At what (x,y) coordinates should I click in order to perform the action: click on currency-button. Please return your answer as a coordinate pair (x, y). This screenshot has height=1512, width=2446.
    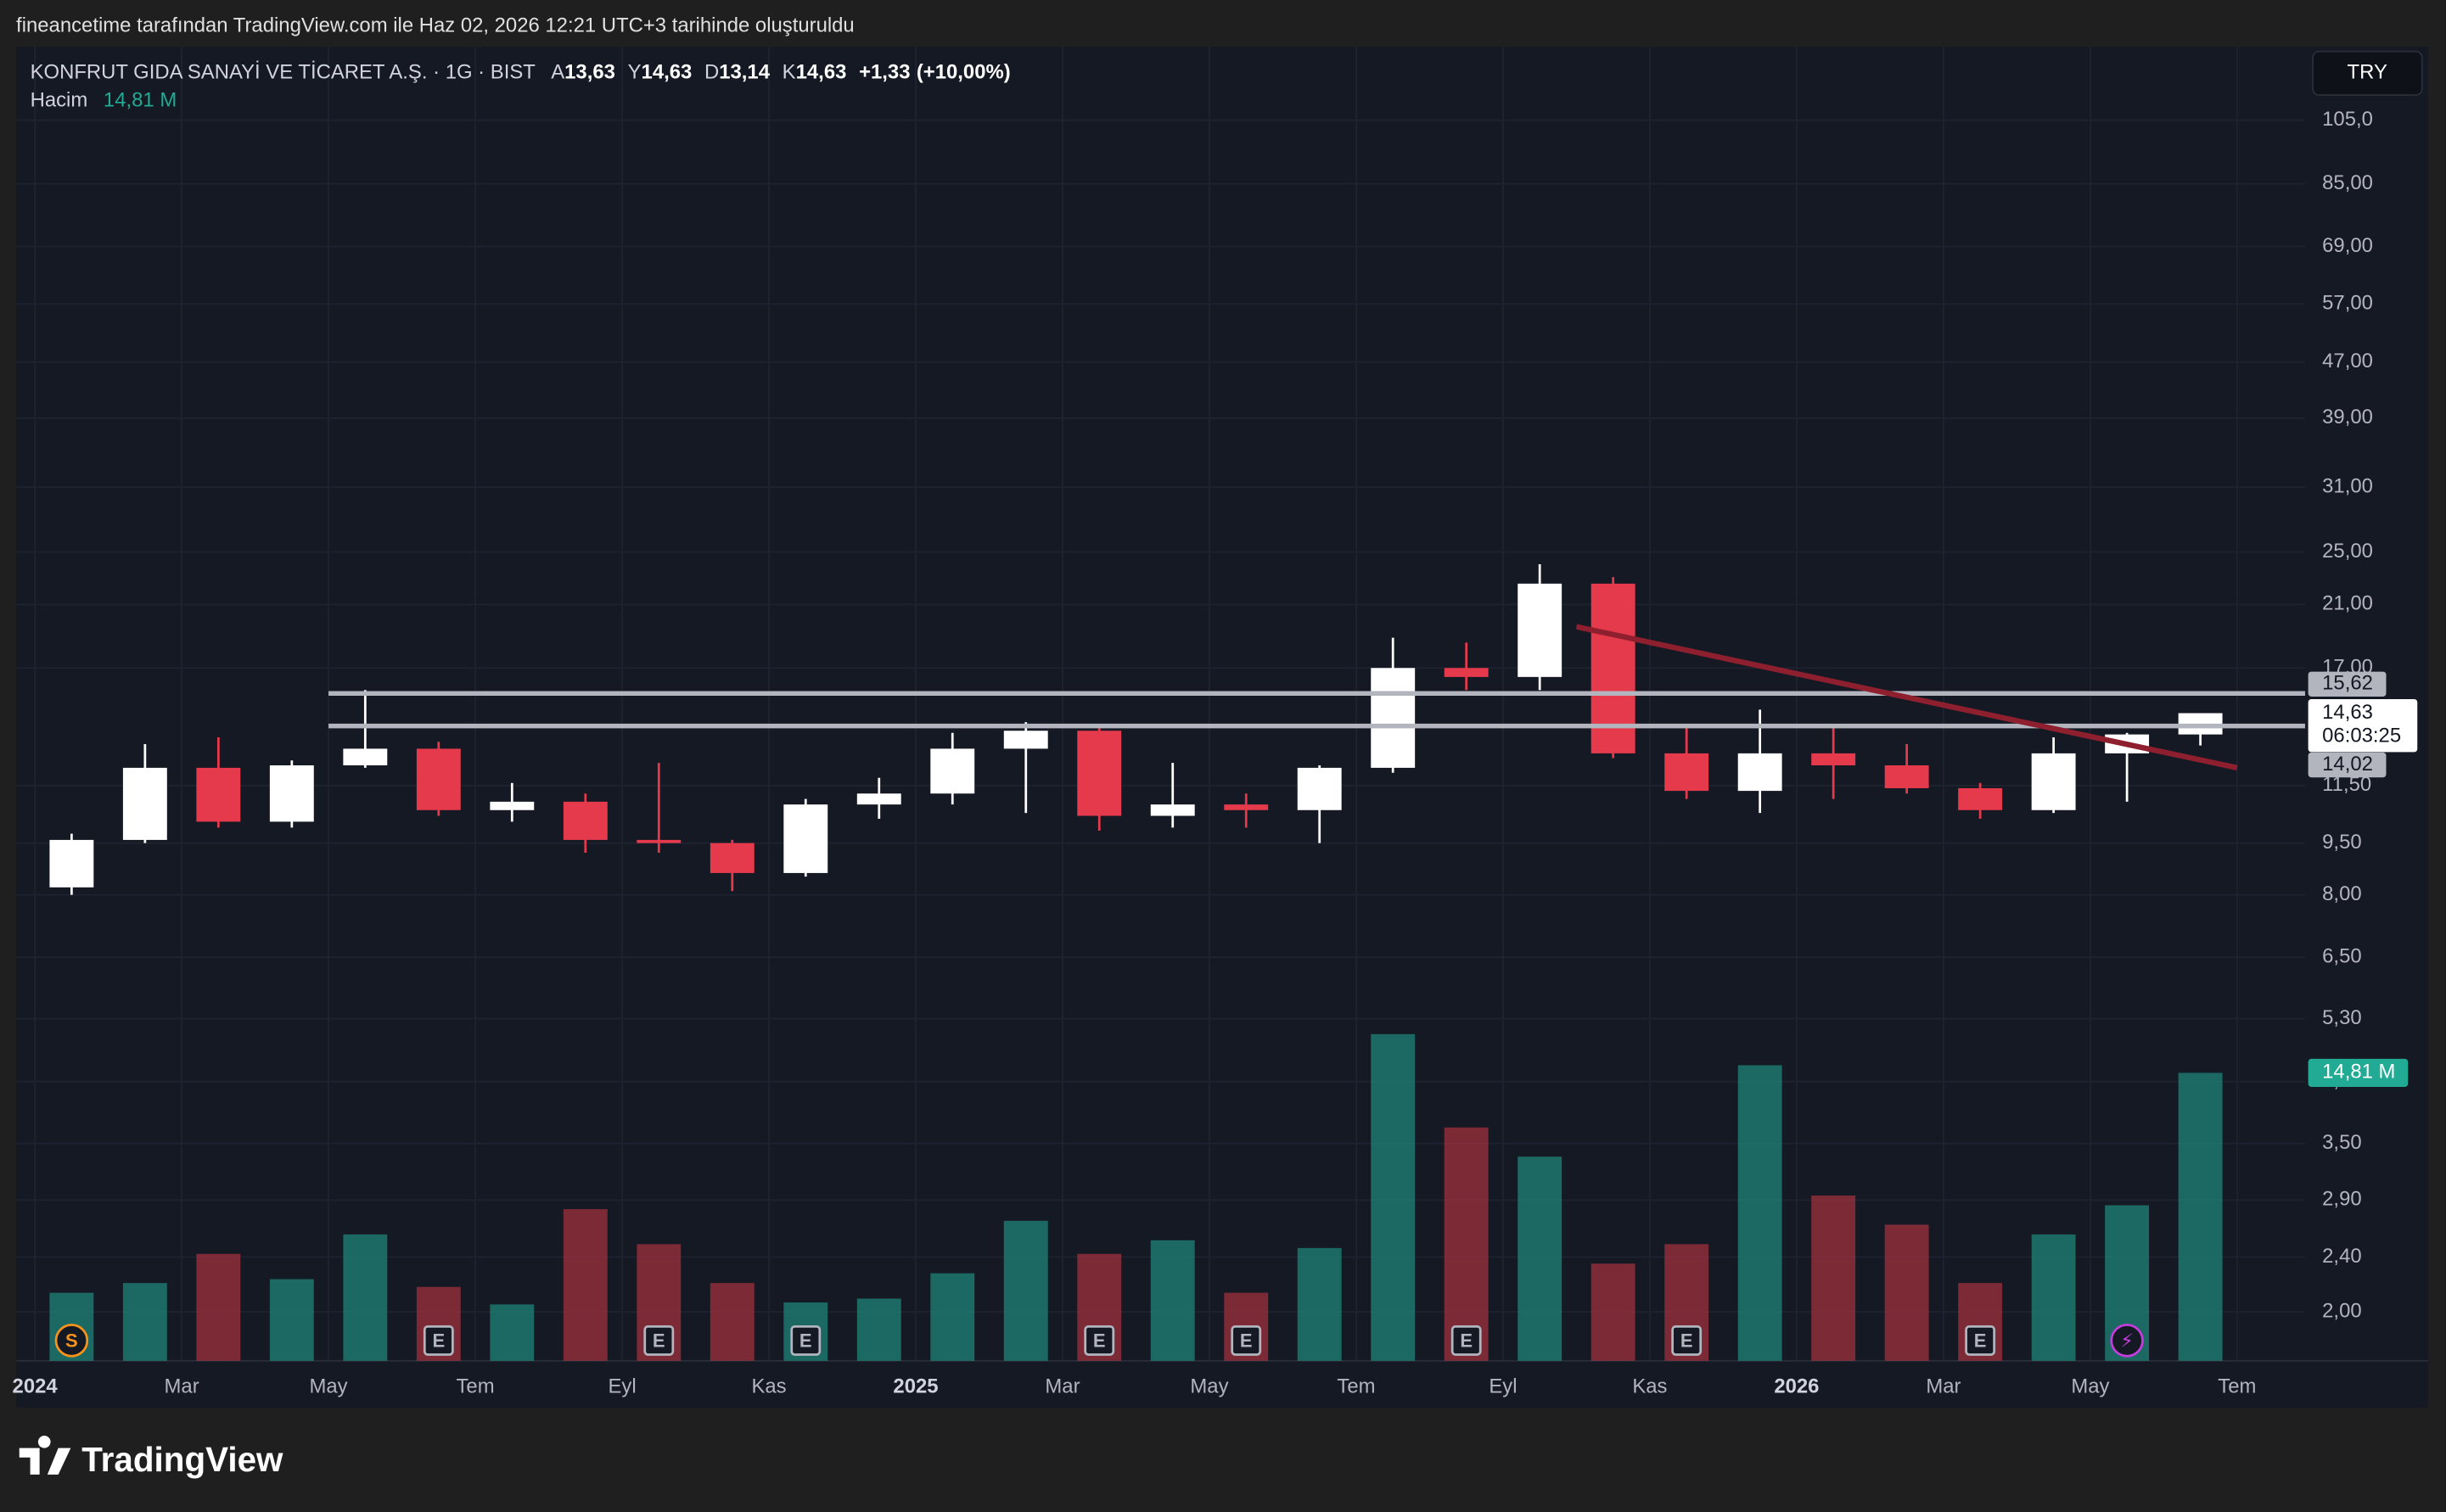
    Looking at the image, I should click on (2367, 73).